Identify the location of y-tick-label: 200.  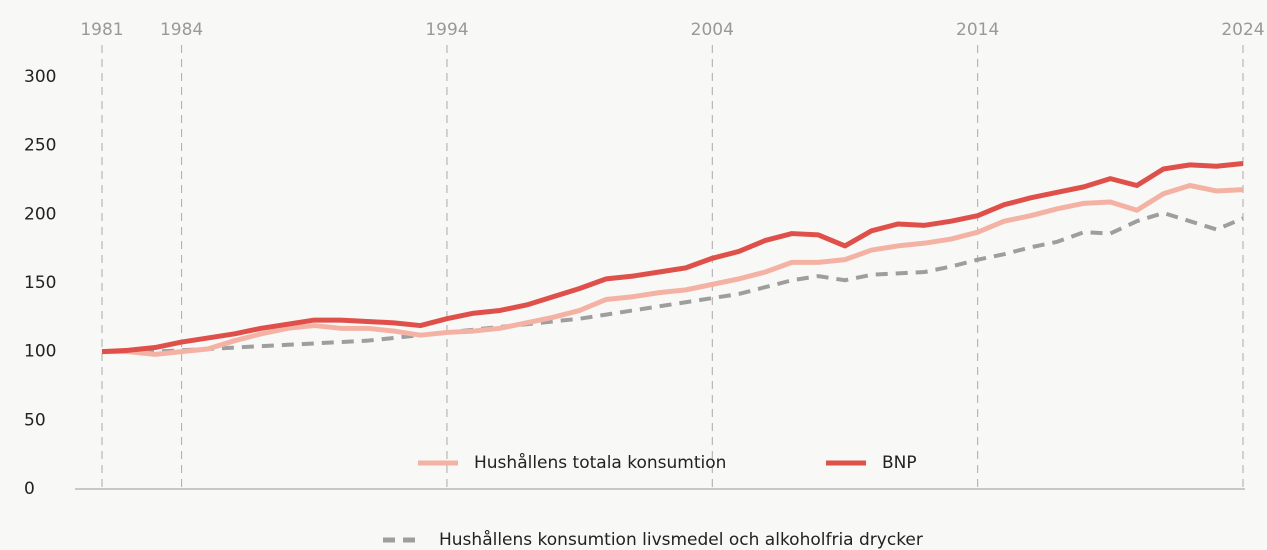
(40, 214).